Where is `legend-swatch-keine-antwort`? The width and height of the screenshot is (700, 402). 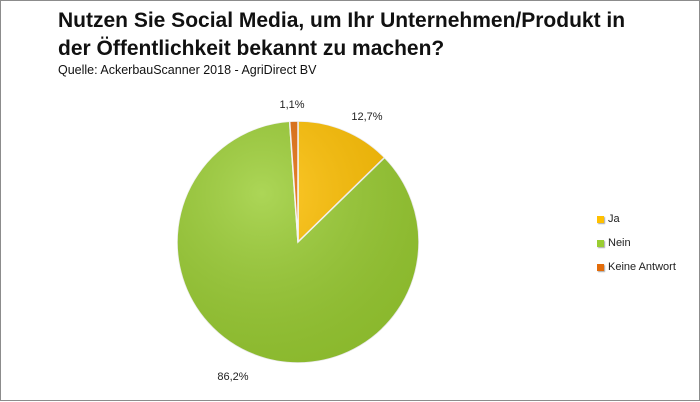 legend-swatch-keine-antwort is located at coordinates (600, 267).